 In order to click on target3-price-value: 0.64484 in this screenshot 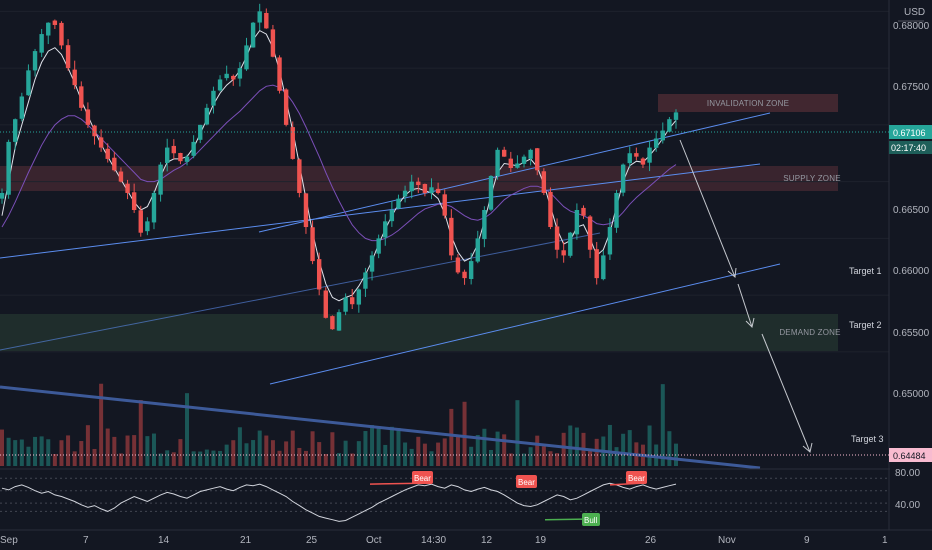, I will do `click(909, 456)`.